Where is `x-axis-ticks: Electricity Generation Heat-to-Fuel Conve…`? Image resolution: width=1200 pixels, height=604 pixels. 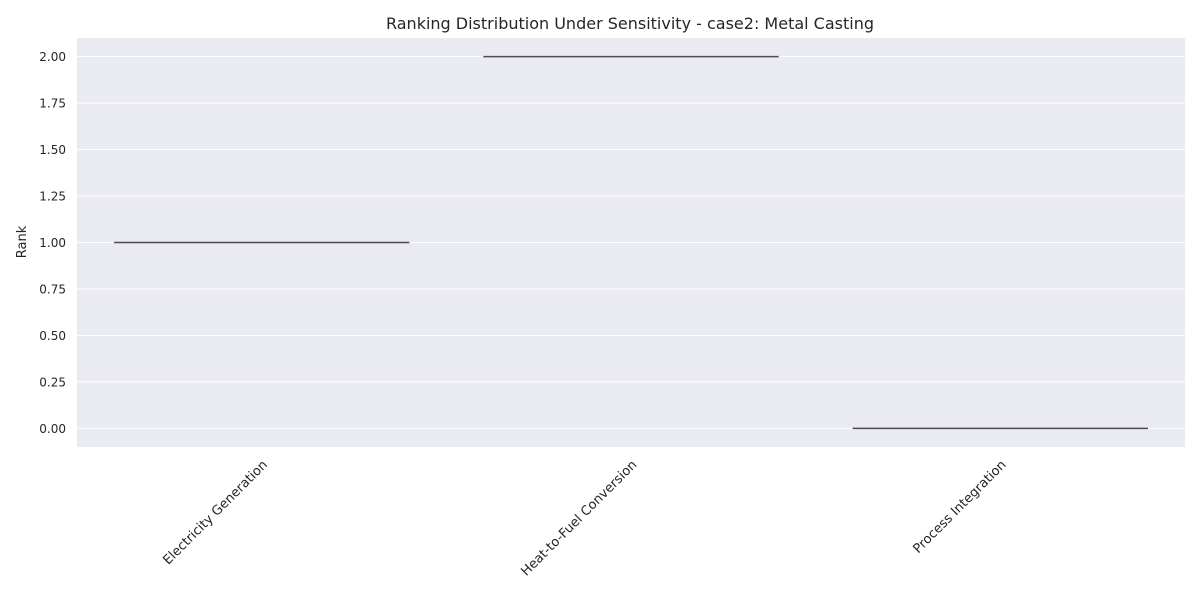 x-axis-ticks: Electricity Generation Heat-to-Fuel Conve… is located at coordinates (584, 519).